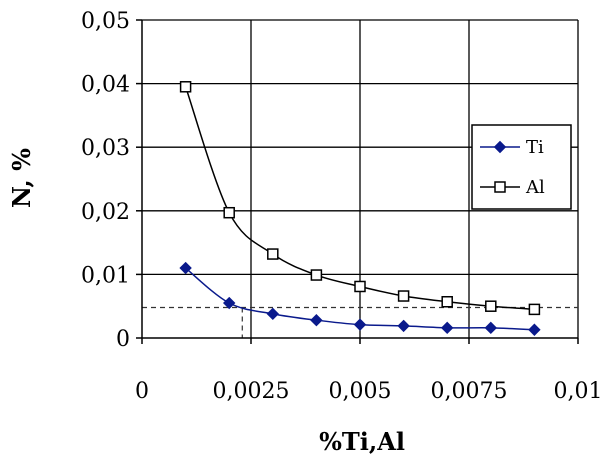 The image size is (608, 460). What do you see at coordinates (578, 391) in the screenshot?
I see `x-tick-label-4: 0,01` at bounding box center [578, 391].